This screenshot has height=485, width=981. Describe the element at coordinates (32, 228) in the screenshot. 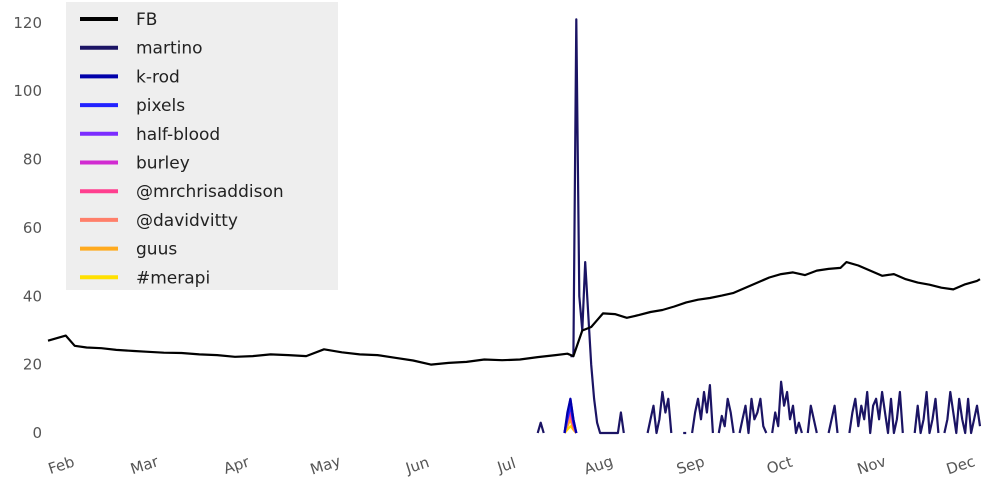

I see `y-tick-label: 60` at that location.